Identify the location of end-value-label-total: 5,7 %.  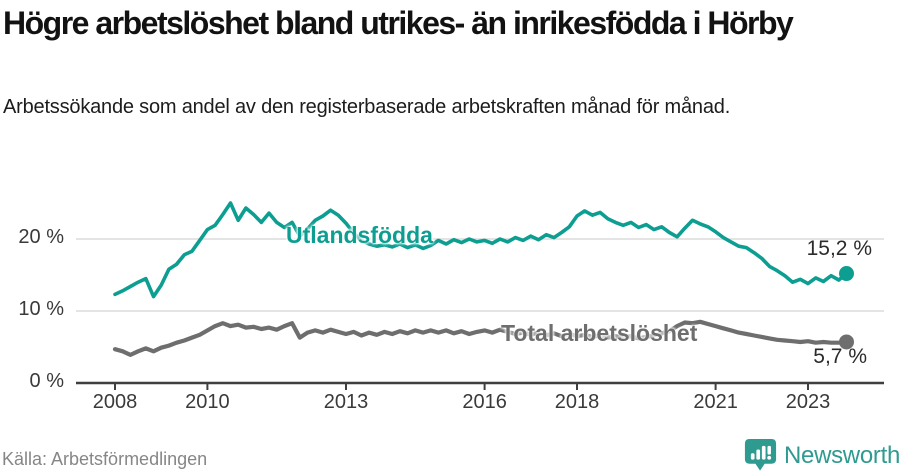
(840, 356).